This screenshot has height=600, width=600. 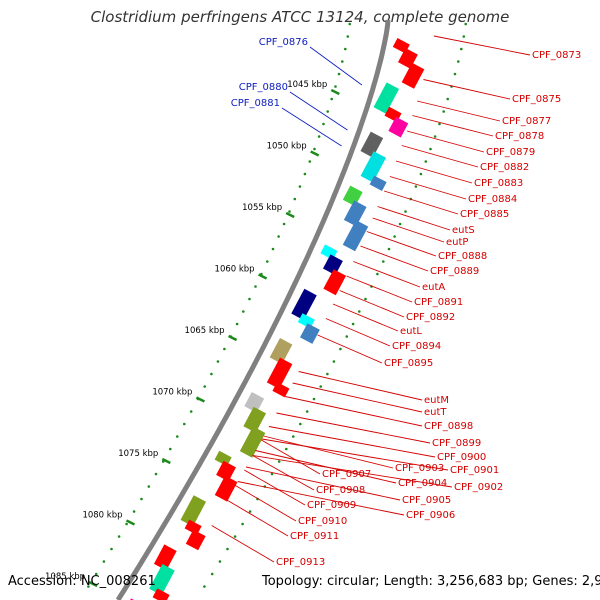 I want to click on gene-label-forward: CPF_0882, so click(x=504, y=167).